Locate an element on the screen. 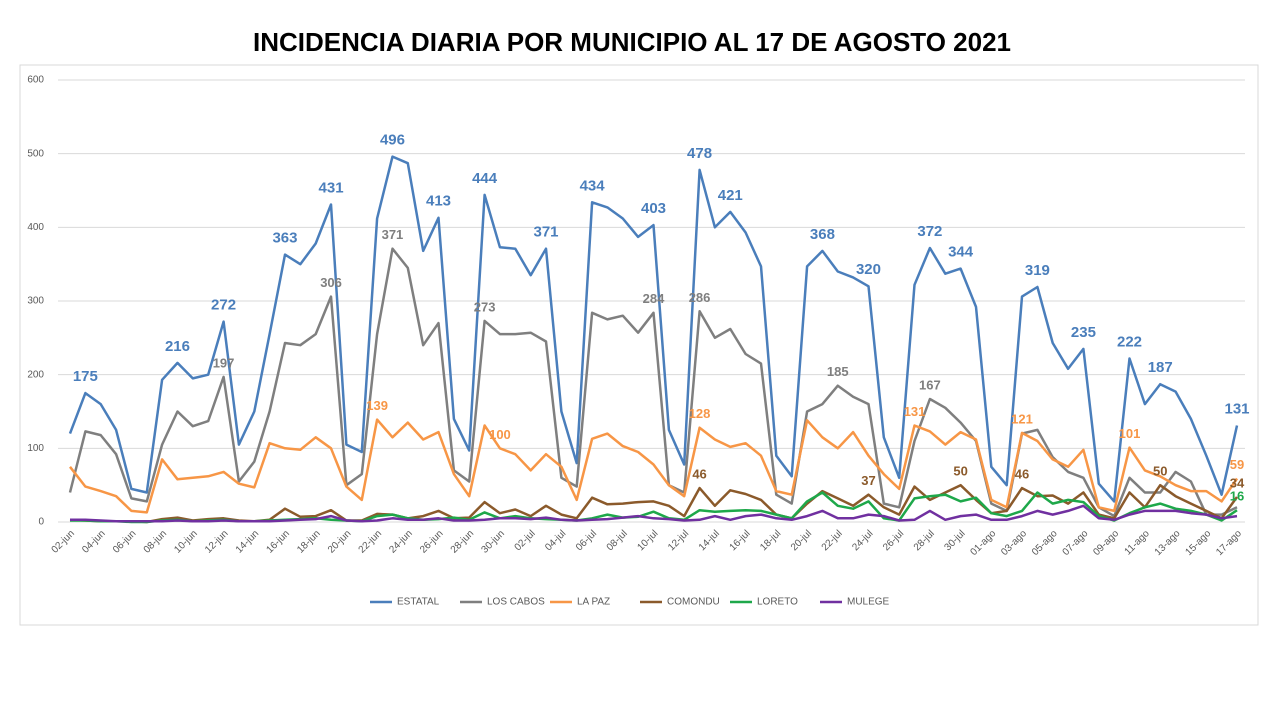  data-label: 175 is located at coordinates (85, 376).